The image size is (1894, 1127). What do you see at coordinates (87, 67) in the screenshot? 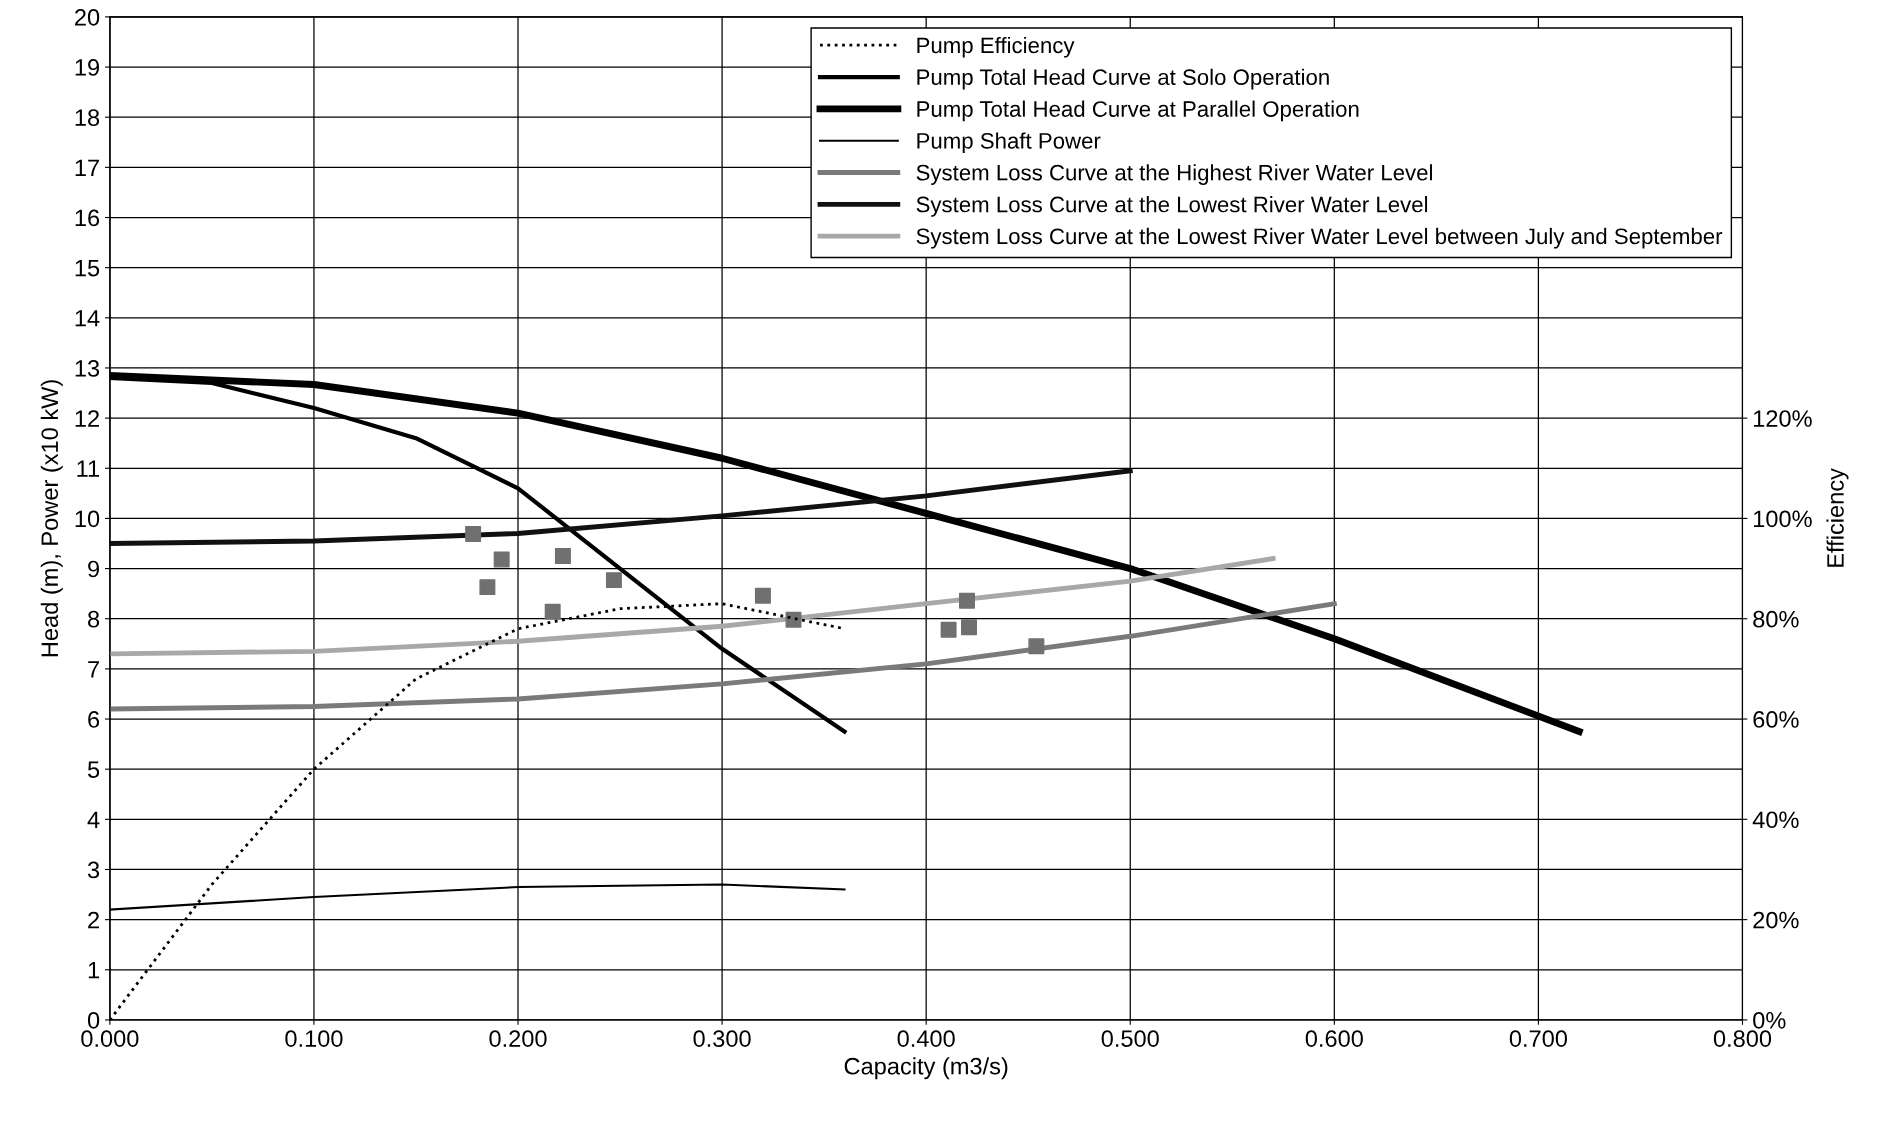
I see `y-tick-label: 19` at bounding box center [87, 67].